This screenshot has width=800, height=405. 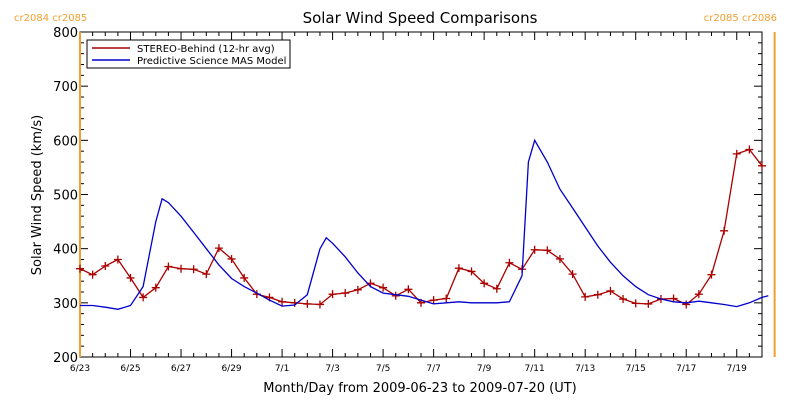 What do you see at coordinates (65, 141) in the screenshot?
I see `y-tick-label: 600` at bounding box center [65, 141].